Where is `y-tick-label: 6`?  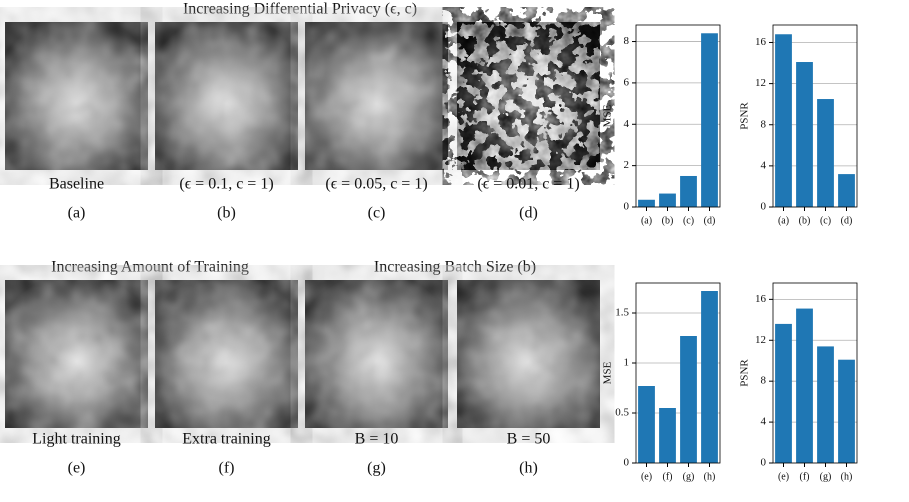 y-tick-label: 6 is located at coordinates (627, 82).